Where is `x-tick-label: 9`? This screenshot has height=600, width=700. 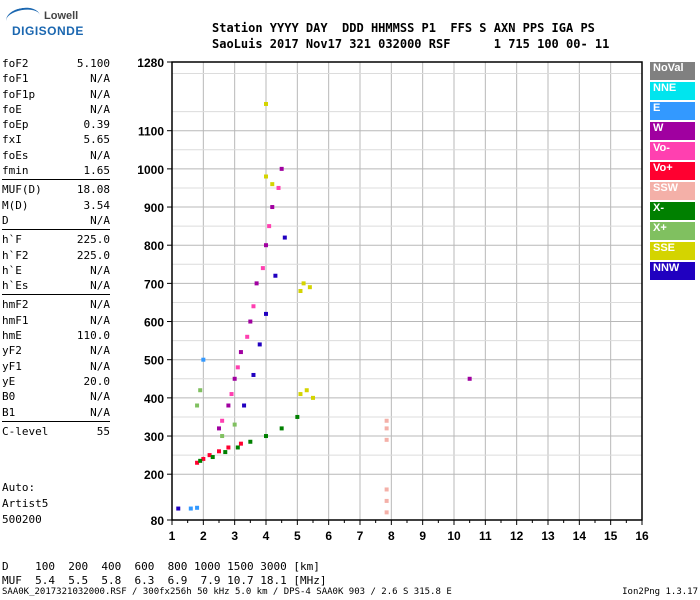
x-tick-label: 9 is located at coordinates (422, 536).